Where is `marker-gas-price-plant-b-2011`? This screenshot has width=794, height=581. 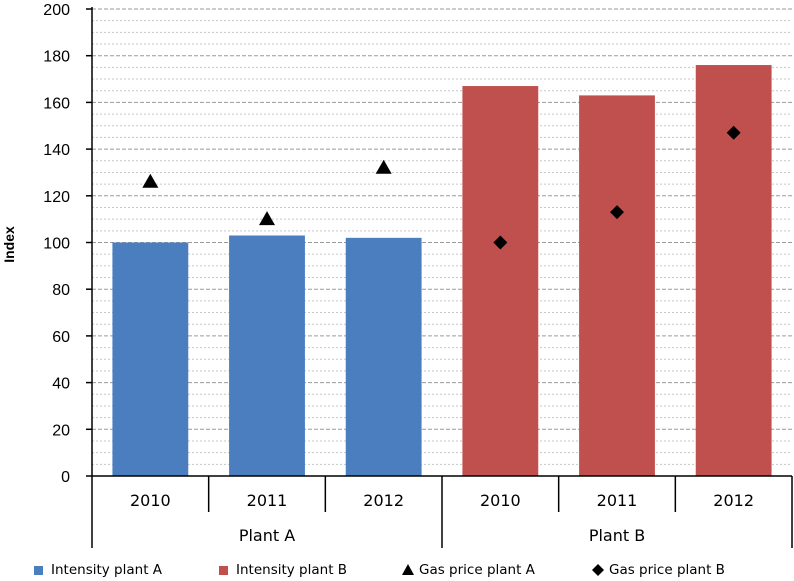 marker-gas-price-plant-b-2011 is located at coordinates (617, 212).